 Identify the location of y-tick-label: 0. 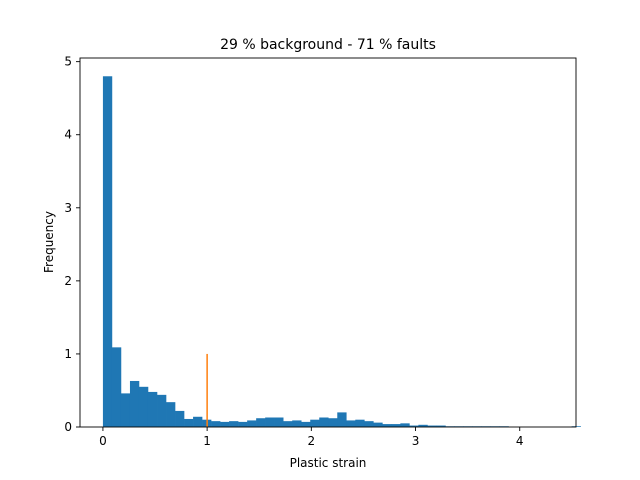
(68, 427).